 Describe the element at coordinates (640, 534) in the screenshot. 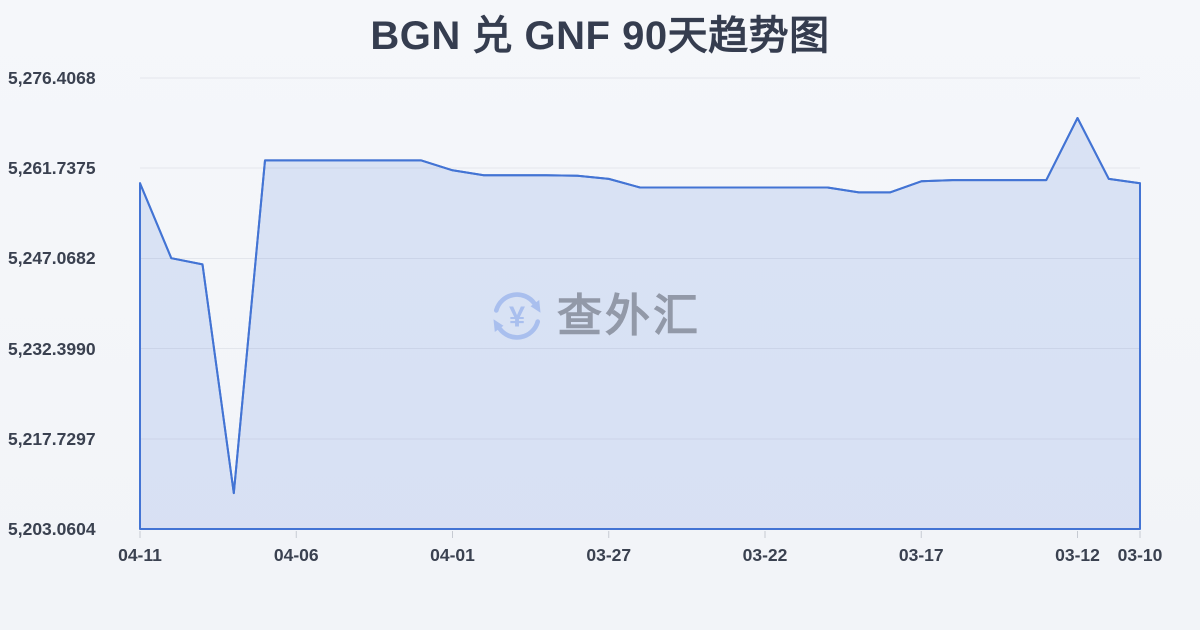

I see `x-axis-ticks` at that location.